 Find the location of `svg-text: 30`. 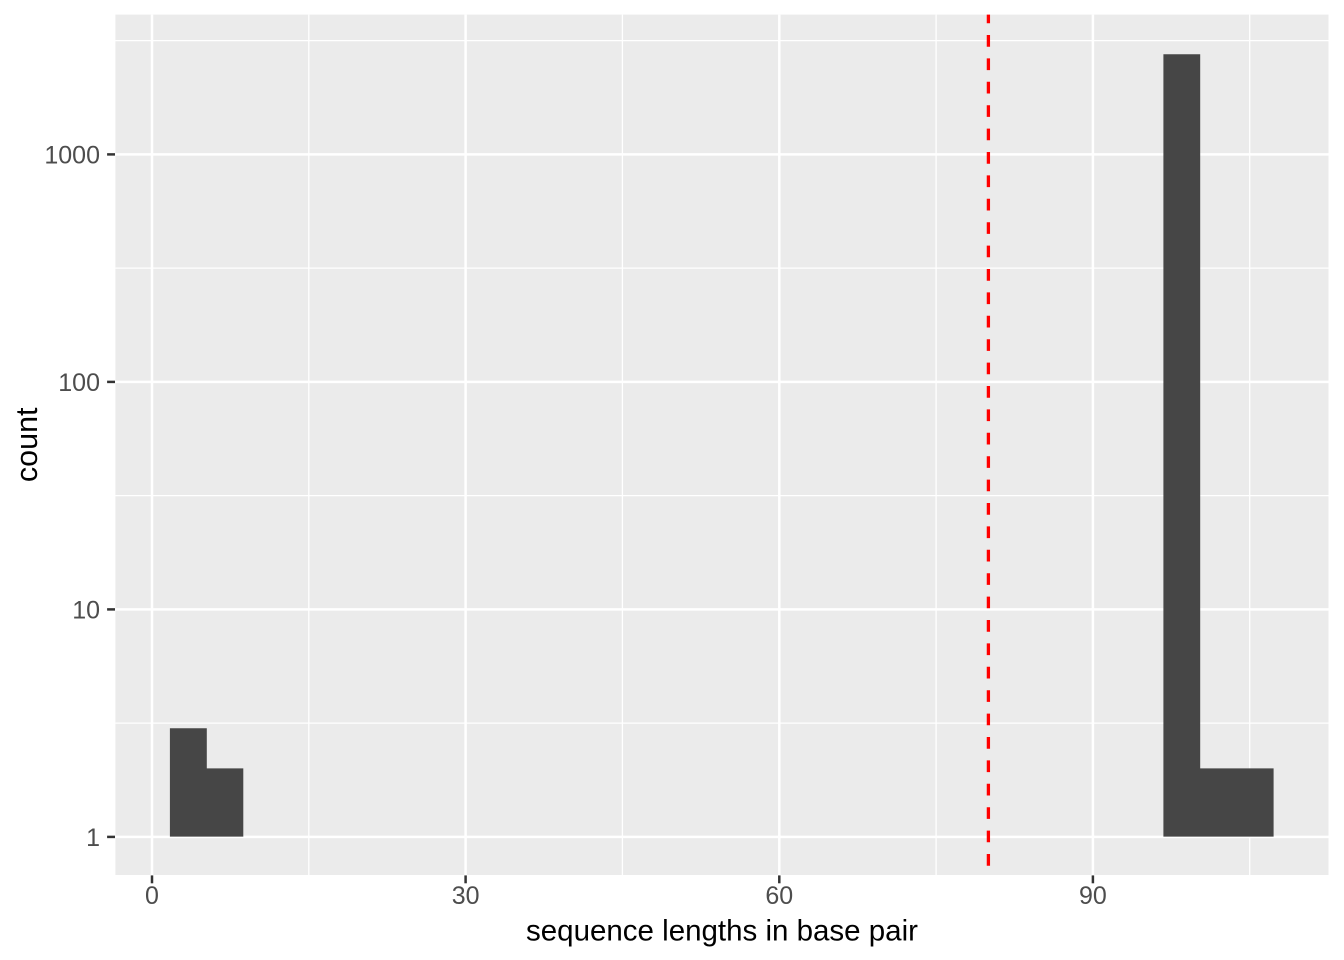

svg-text: 30 is located at coordinates (466, 896).